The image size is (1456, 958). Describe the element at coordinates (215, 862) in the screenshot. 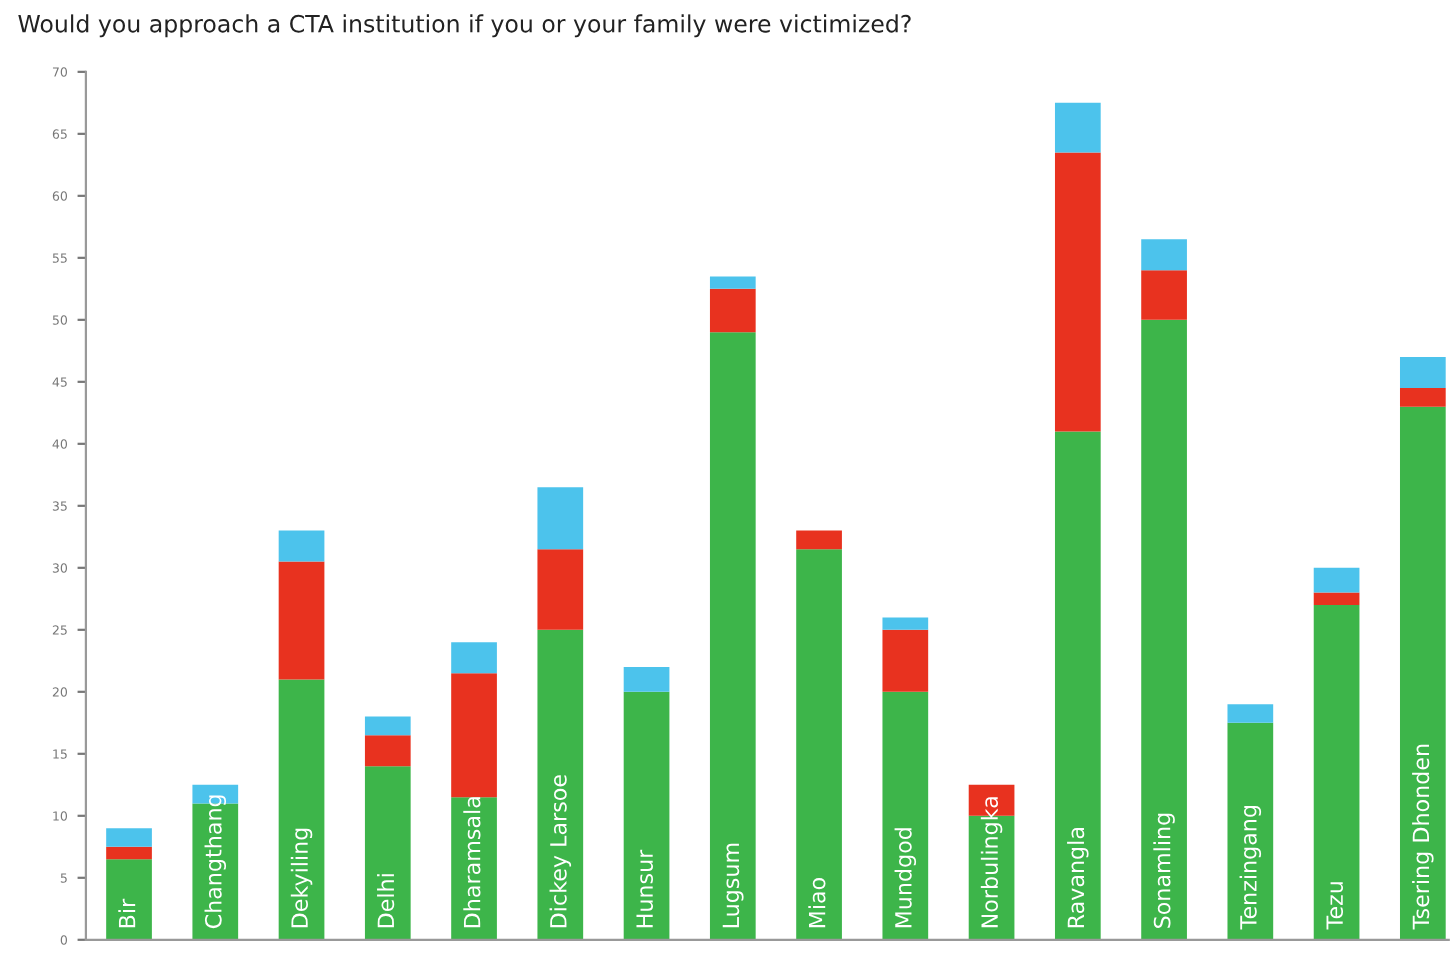

I see `x-tick-label: Changthang` at that location.